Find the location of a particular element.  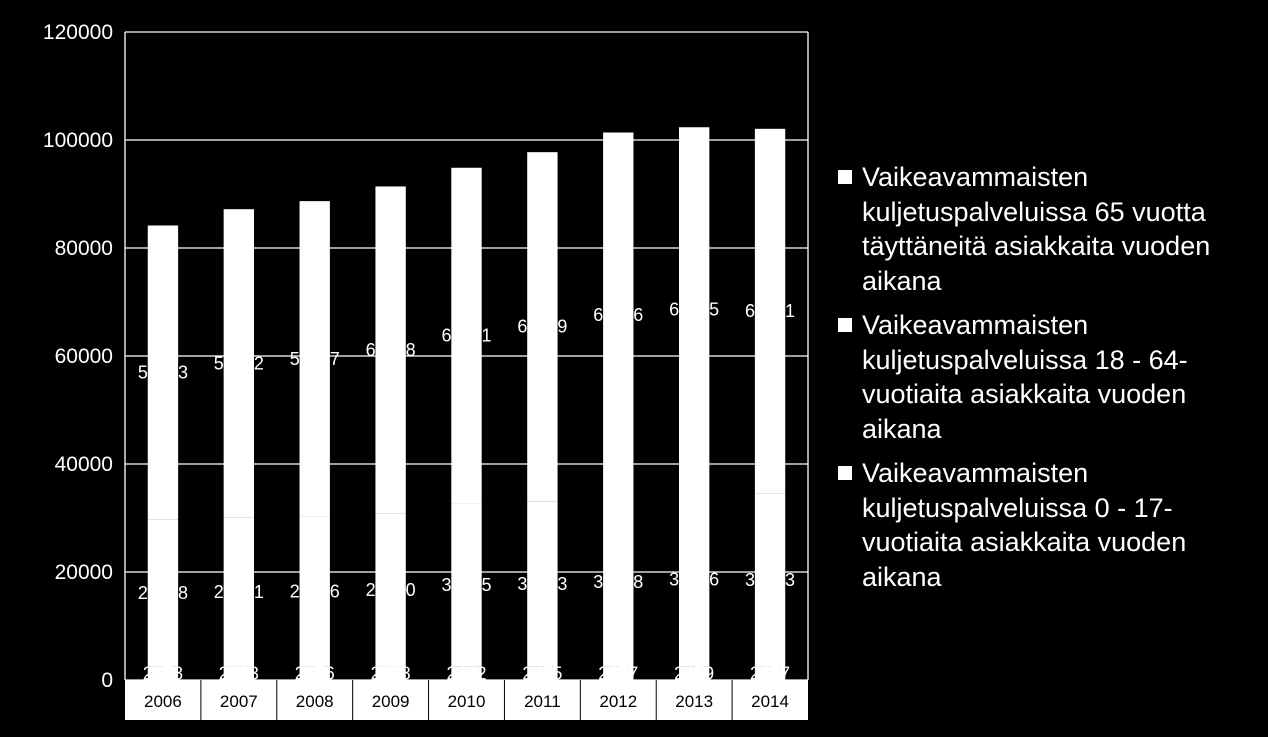

x-tick-label: 2010 is located at coordinates (467, 701).